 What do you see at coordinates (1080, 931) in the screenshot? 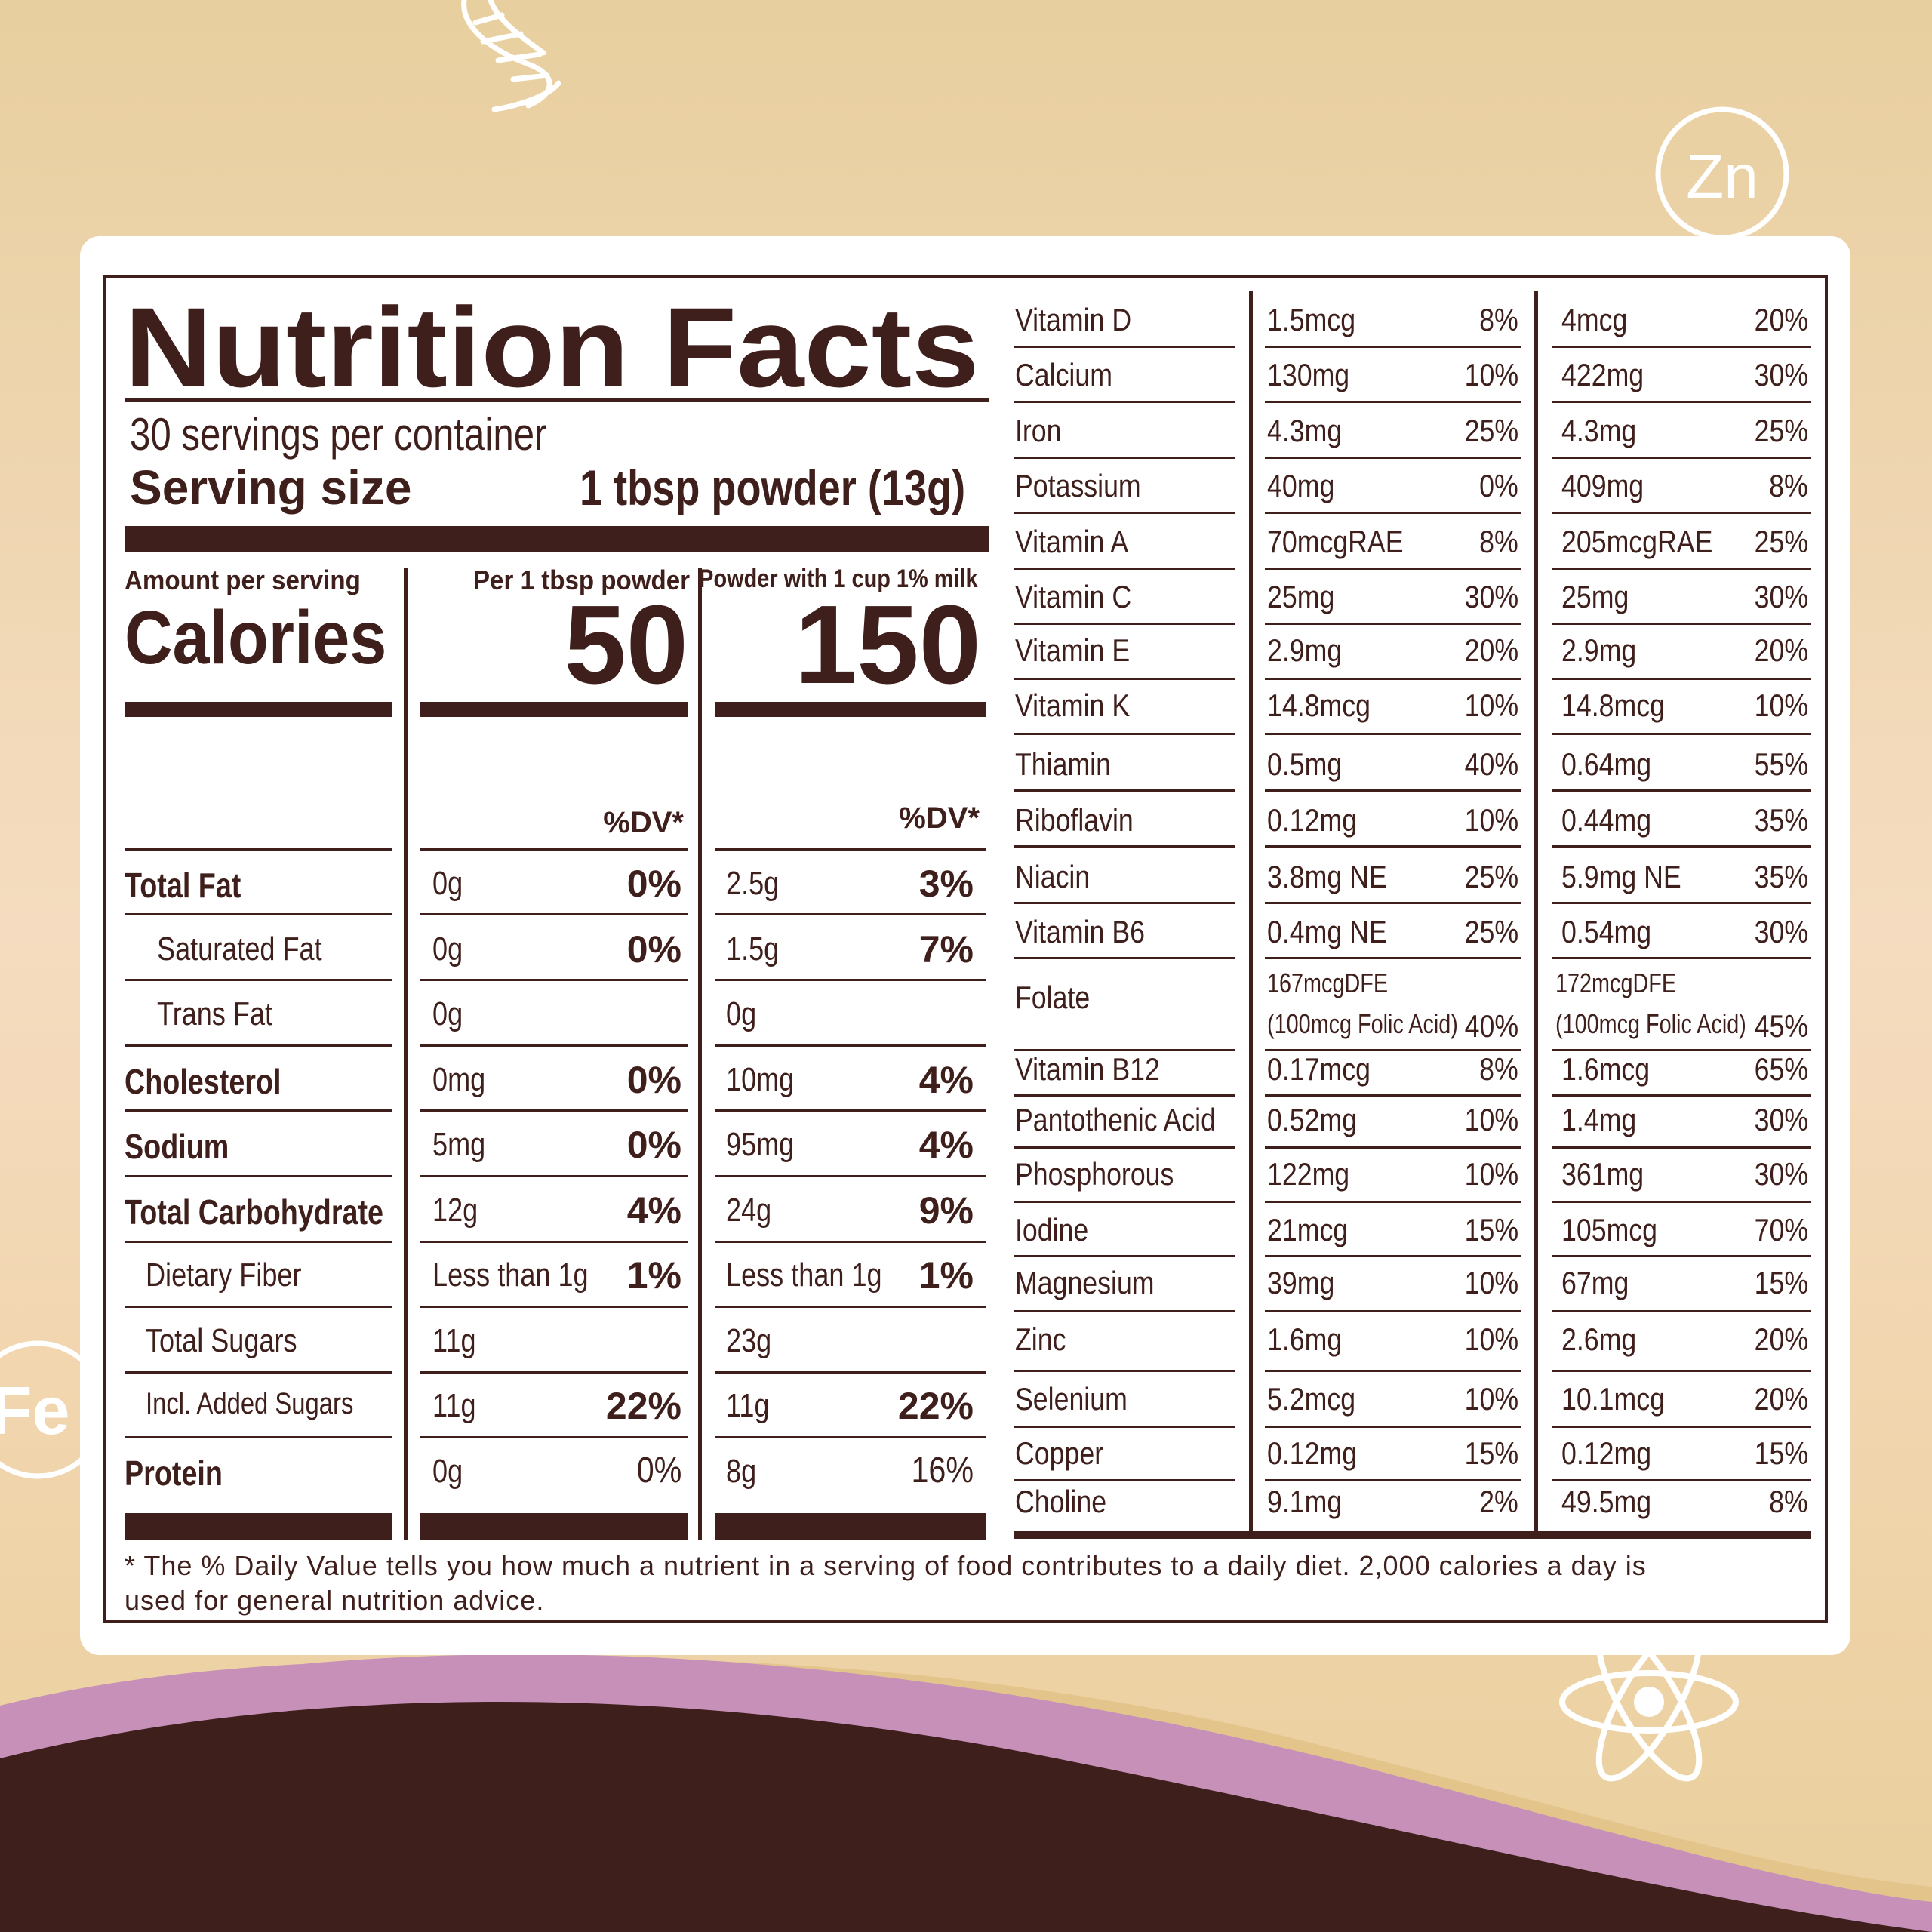
I see `vit-name: Vitamin B6` at bounding box center [1080, 931].